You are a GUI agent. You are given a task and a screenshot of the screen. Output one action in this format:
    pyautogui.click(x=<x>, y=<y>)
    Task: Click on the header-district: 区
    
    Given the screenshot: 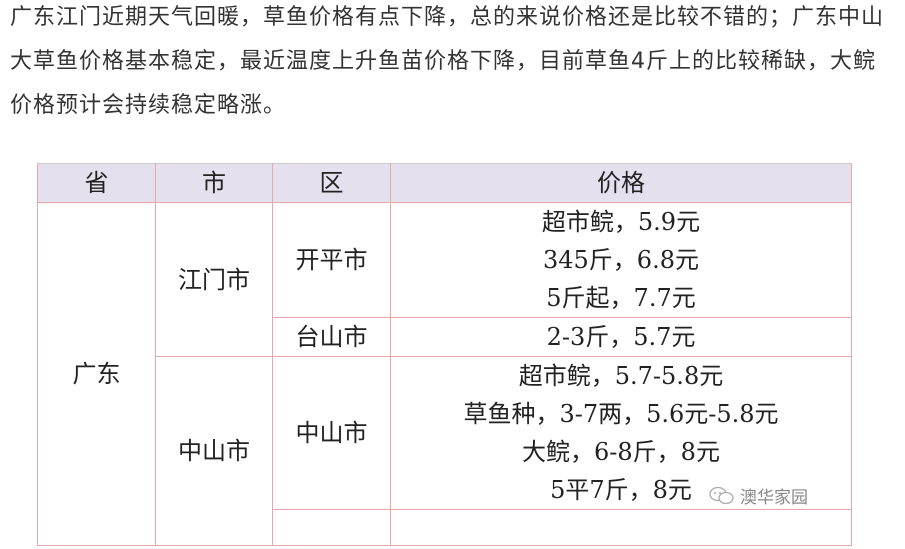 What is the action you would take?
    pyautogui.click(x=331, y=183)
    